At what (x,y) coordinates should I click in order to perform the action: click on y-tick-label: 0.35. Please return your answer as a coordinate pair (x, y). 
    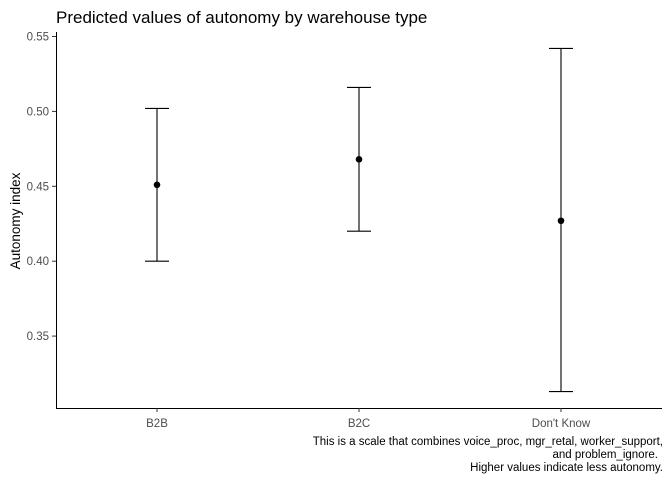
    Looking at the image, I should click on (38, 337).